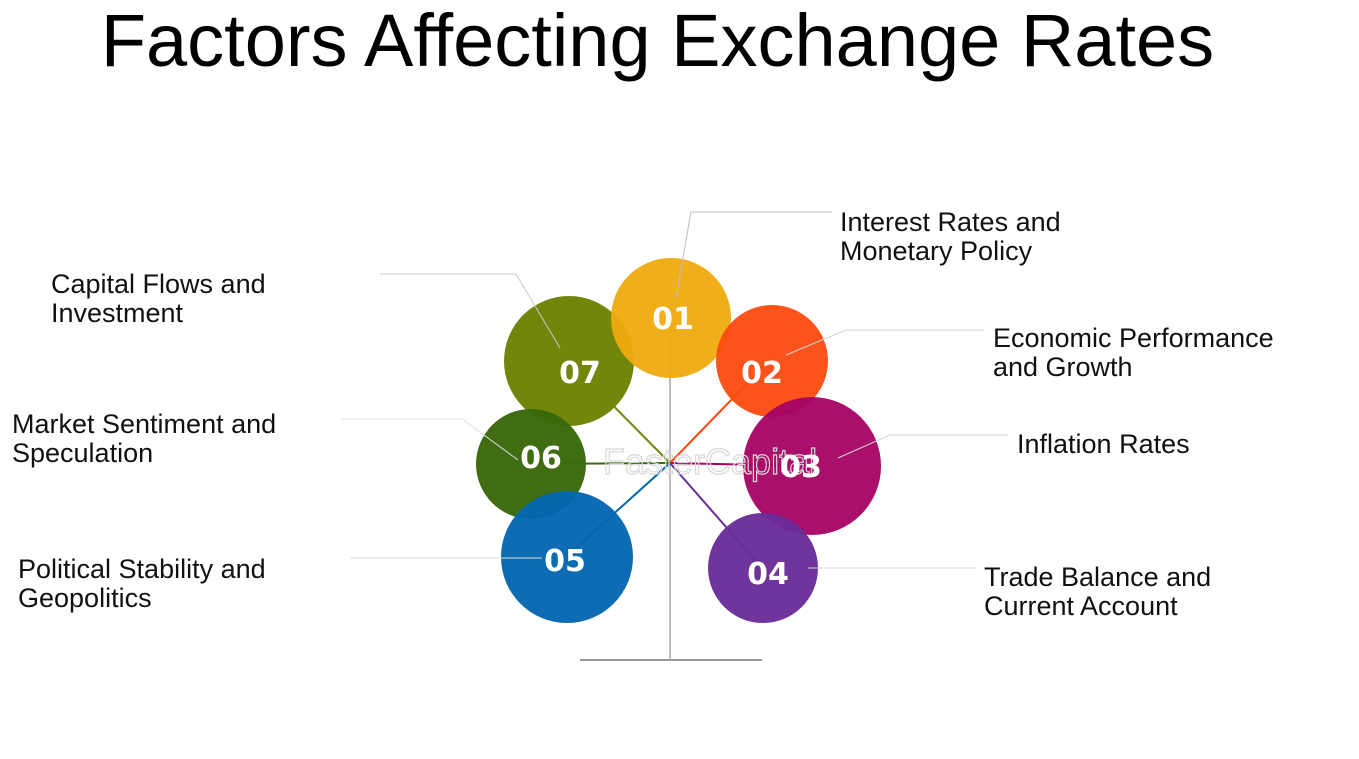 Image resolution: width=1359 pixels, height=759 pixels. I want to click on label-04-line-1: Trade Balance and, so click(1098, 577).